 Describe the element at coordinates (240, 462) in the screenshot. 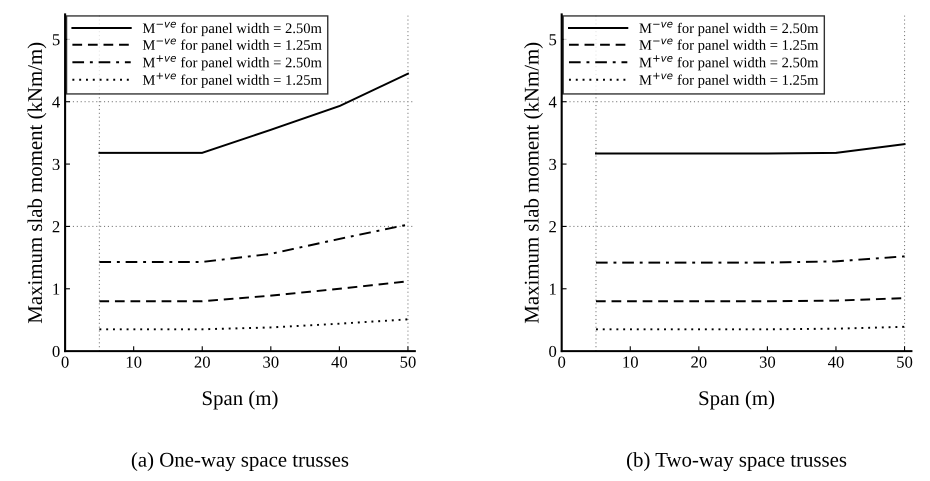

I see `text: (a) One-way space trusses` at that location.